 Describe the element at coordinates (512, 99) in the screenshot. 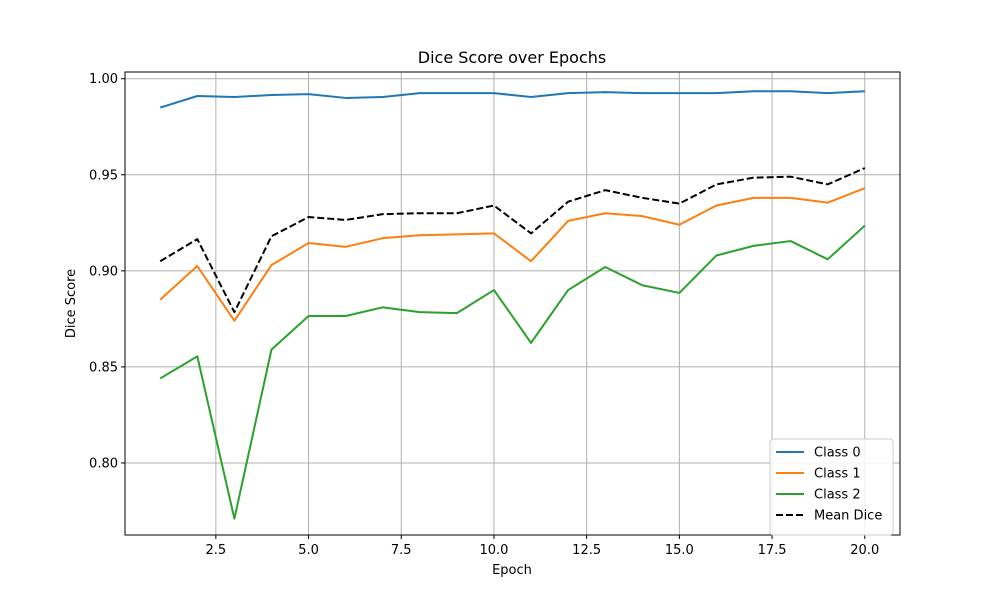

I see `series-line` at that location.